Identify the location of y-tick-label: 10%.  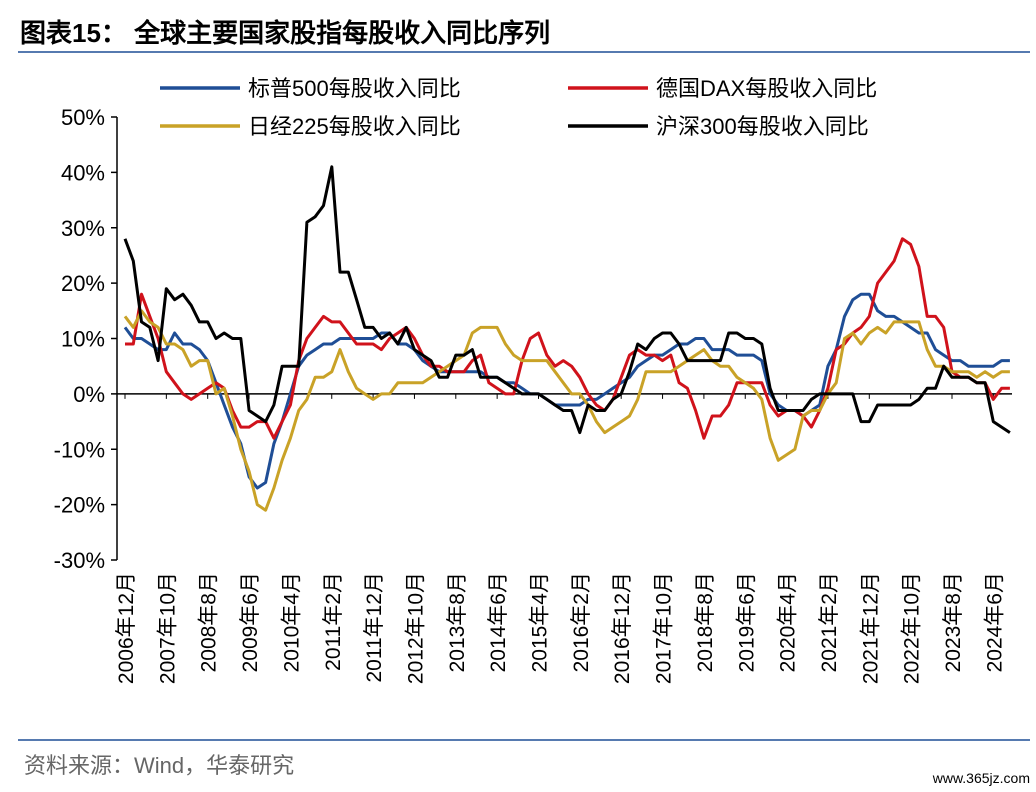
(83, 339).